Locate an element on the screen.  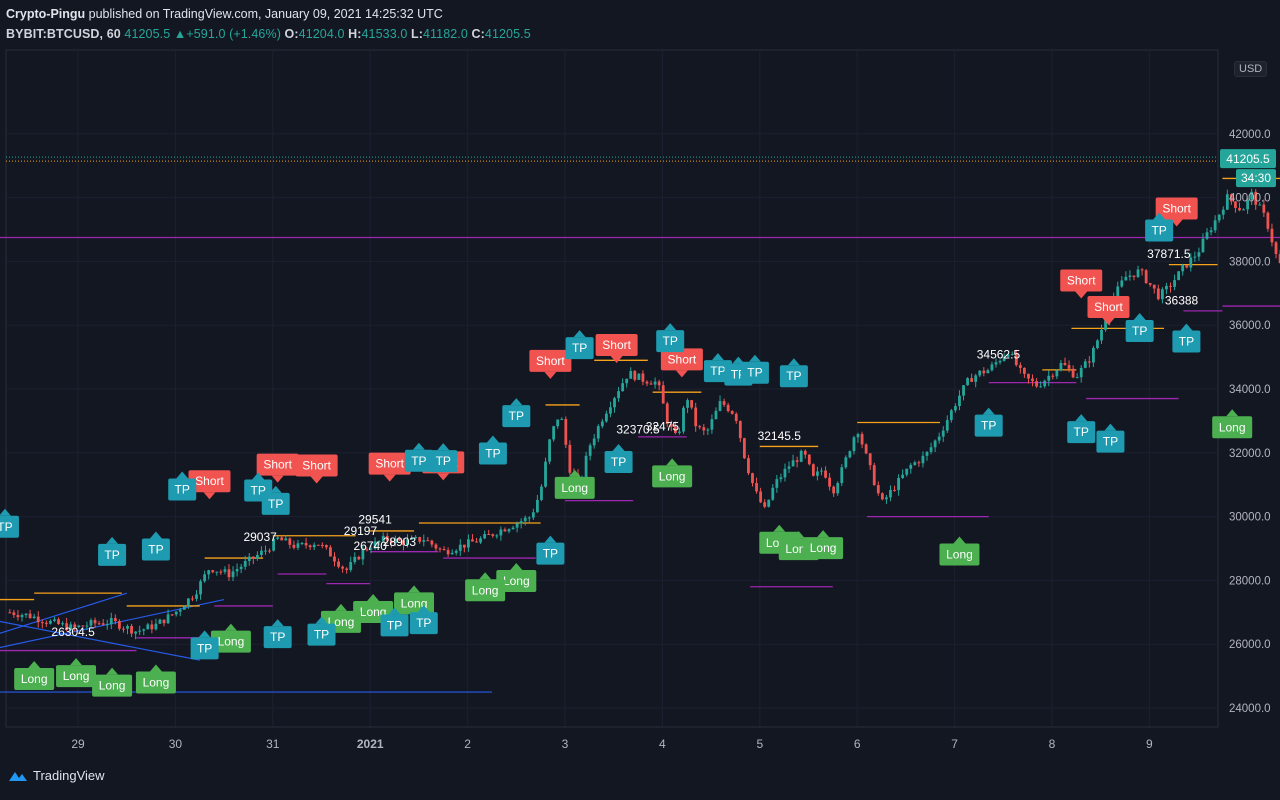
x-axis: 29 30 31 2021 2 3 4 5 6 7 8 9 is located at coordinates (612, 738).